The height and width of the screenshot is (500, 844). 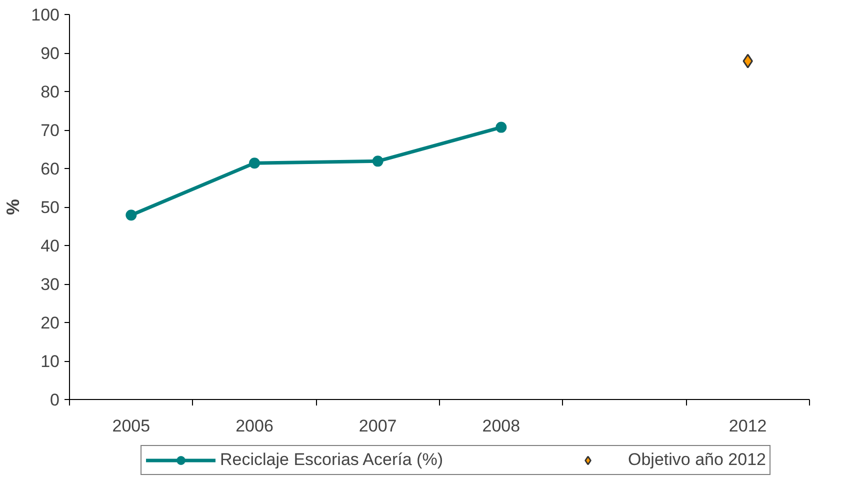 I want to click on y-tick-label: 70, so click(x=50, y=130).